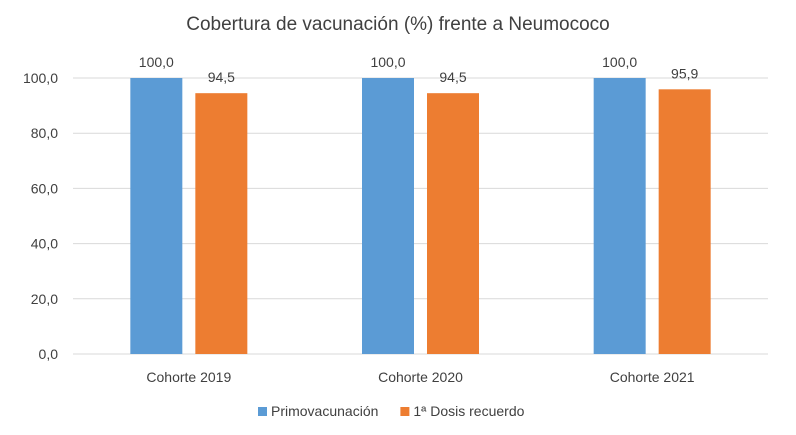 Image resolution: width=796 pixels, height=435 pixels. Describe the element at coordinates (40, 78) in the screenshot. I see `y-tick-label: 100,0` at that location.